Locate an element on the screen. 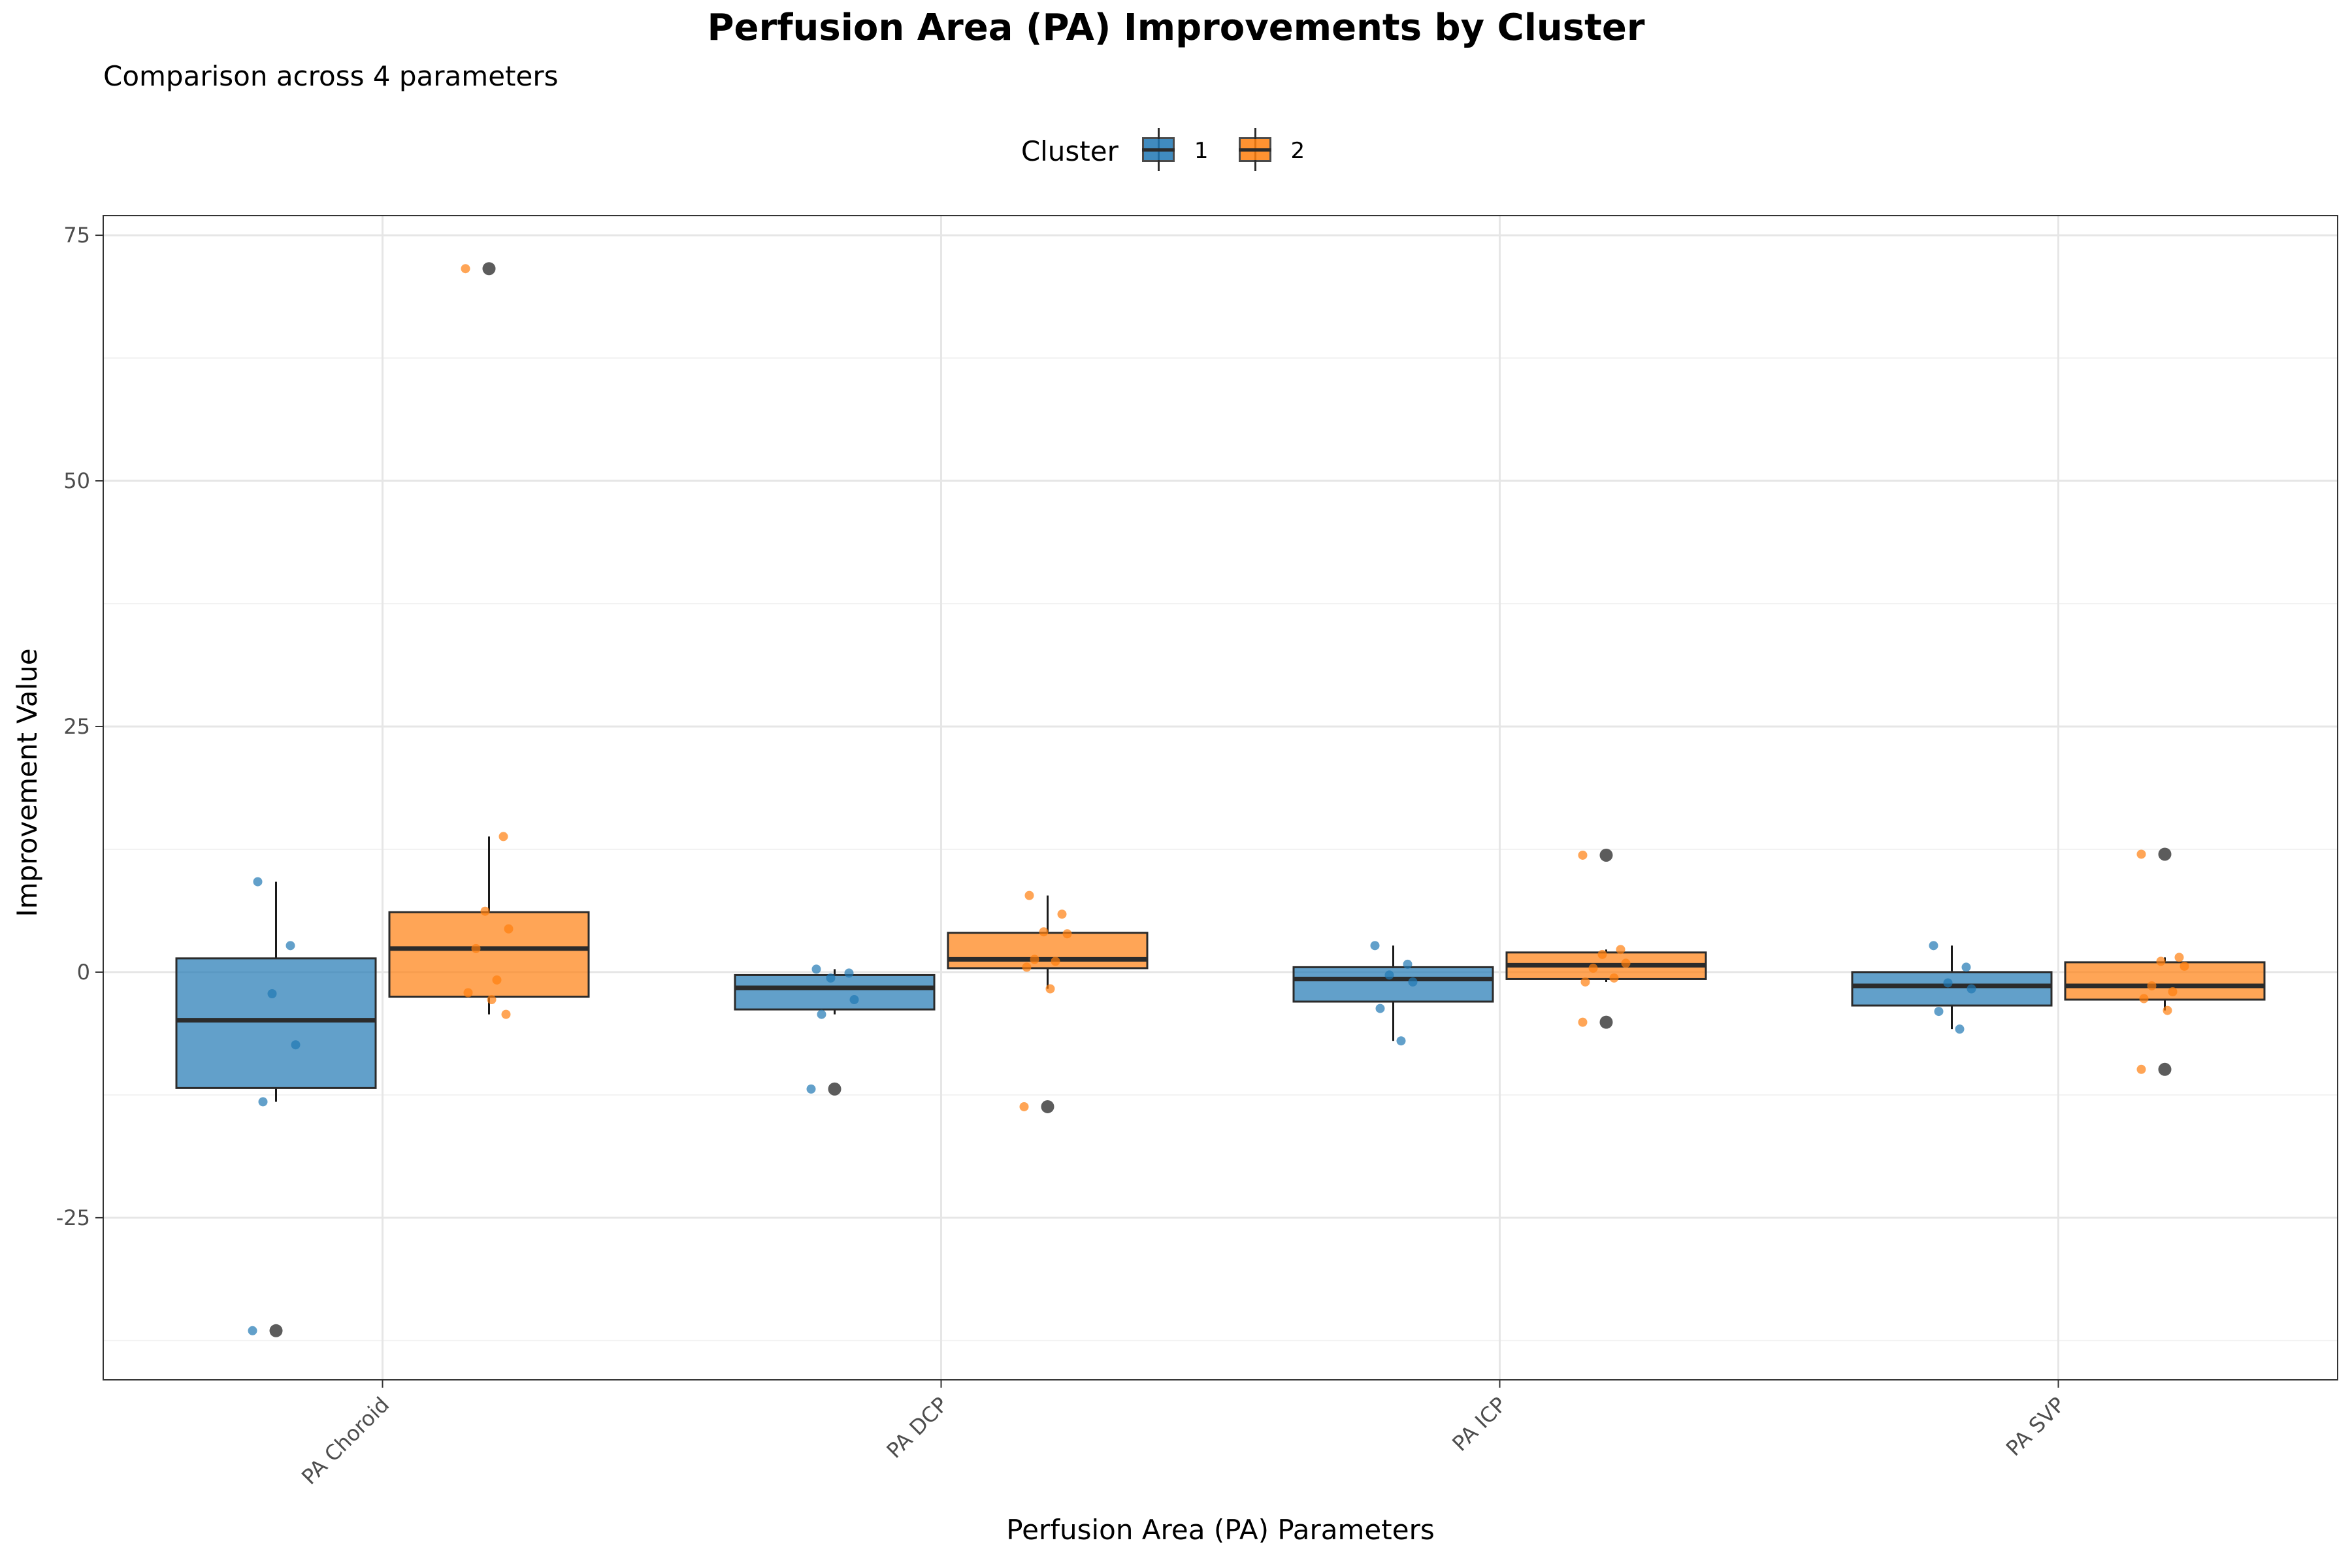  y-tick-label: 75 is located at coordinates (76, 235).